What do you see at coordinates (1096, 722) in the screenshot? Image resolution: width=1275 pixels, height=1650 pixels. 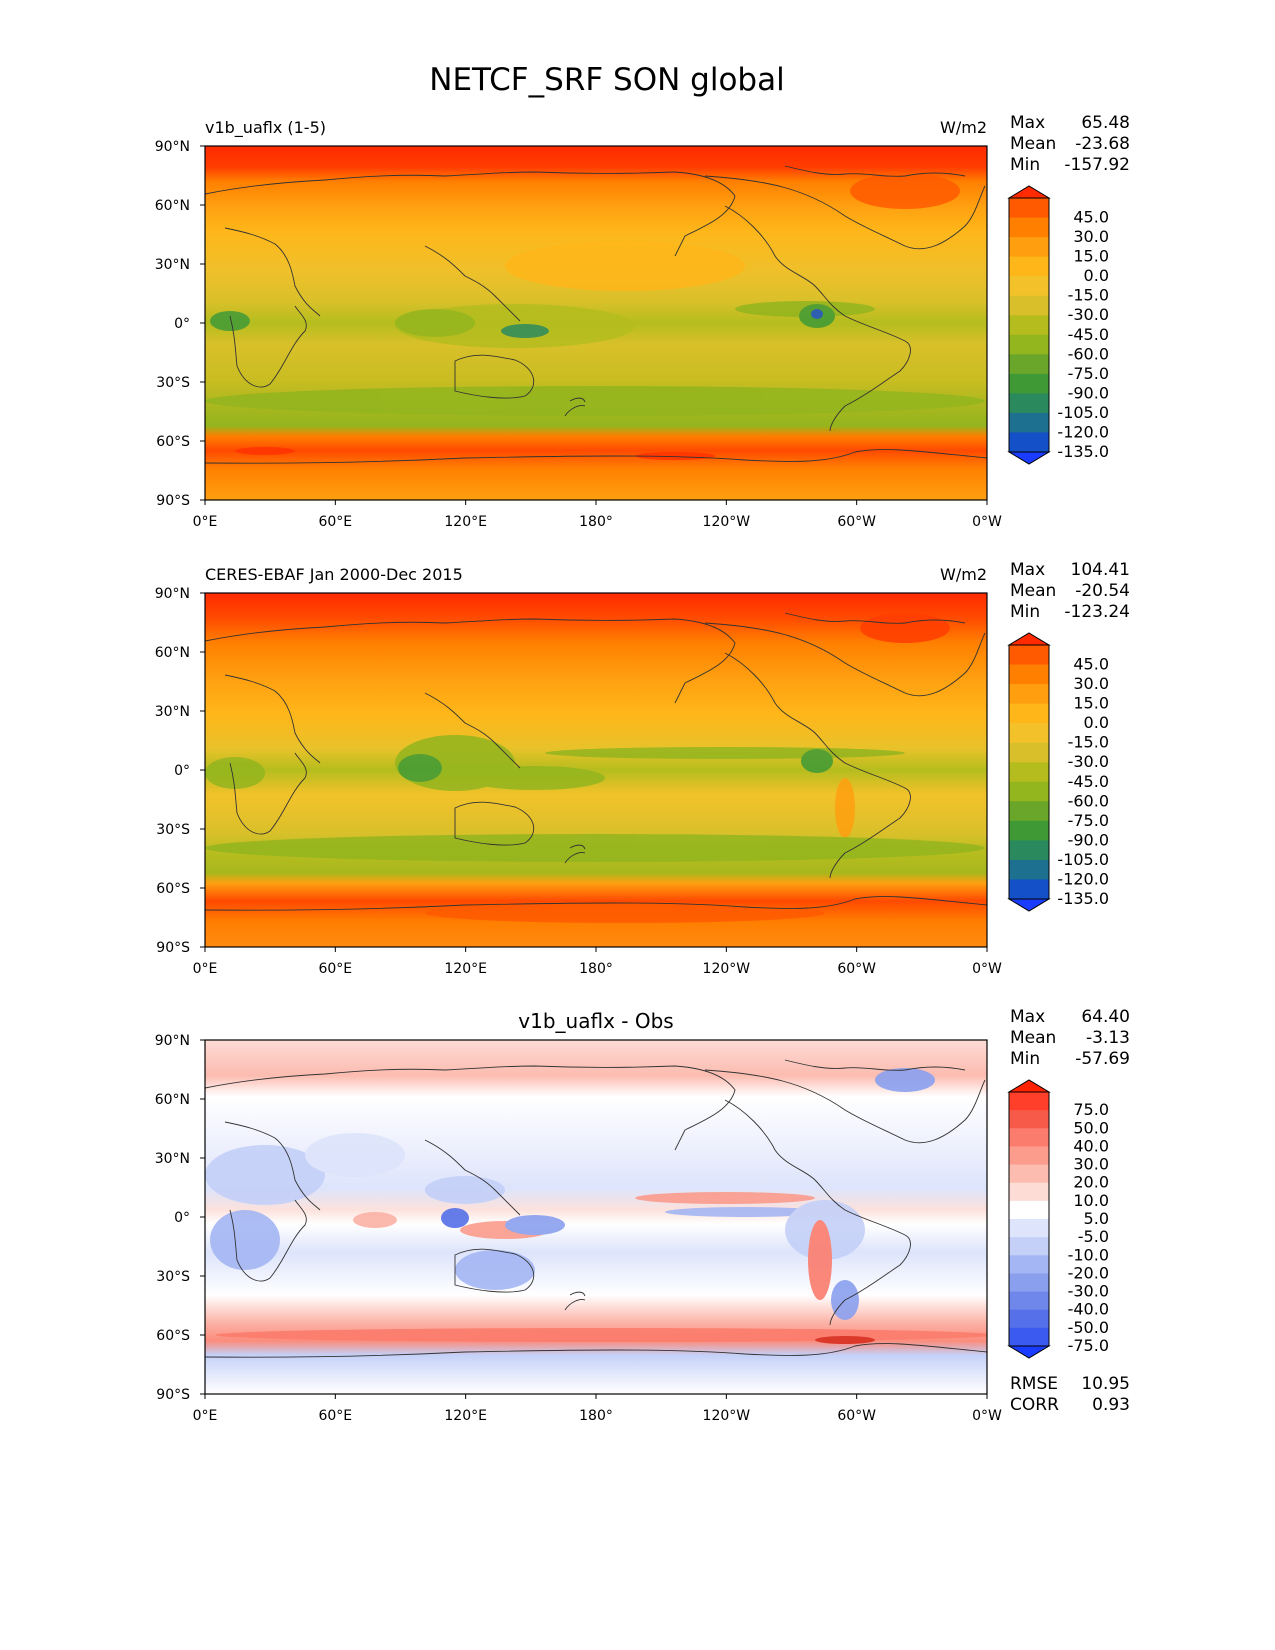 I see `colorbar-tick-label: 0.0` at bounding box center [1096, 722].